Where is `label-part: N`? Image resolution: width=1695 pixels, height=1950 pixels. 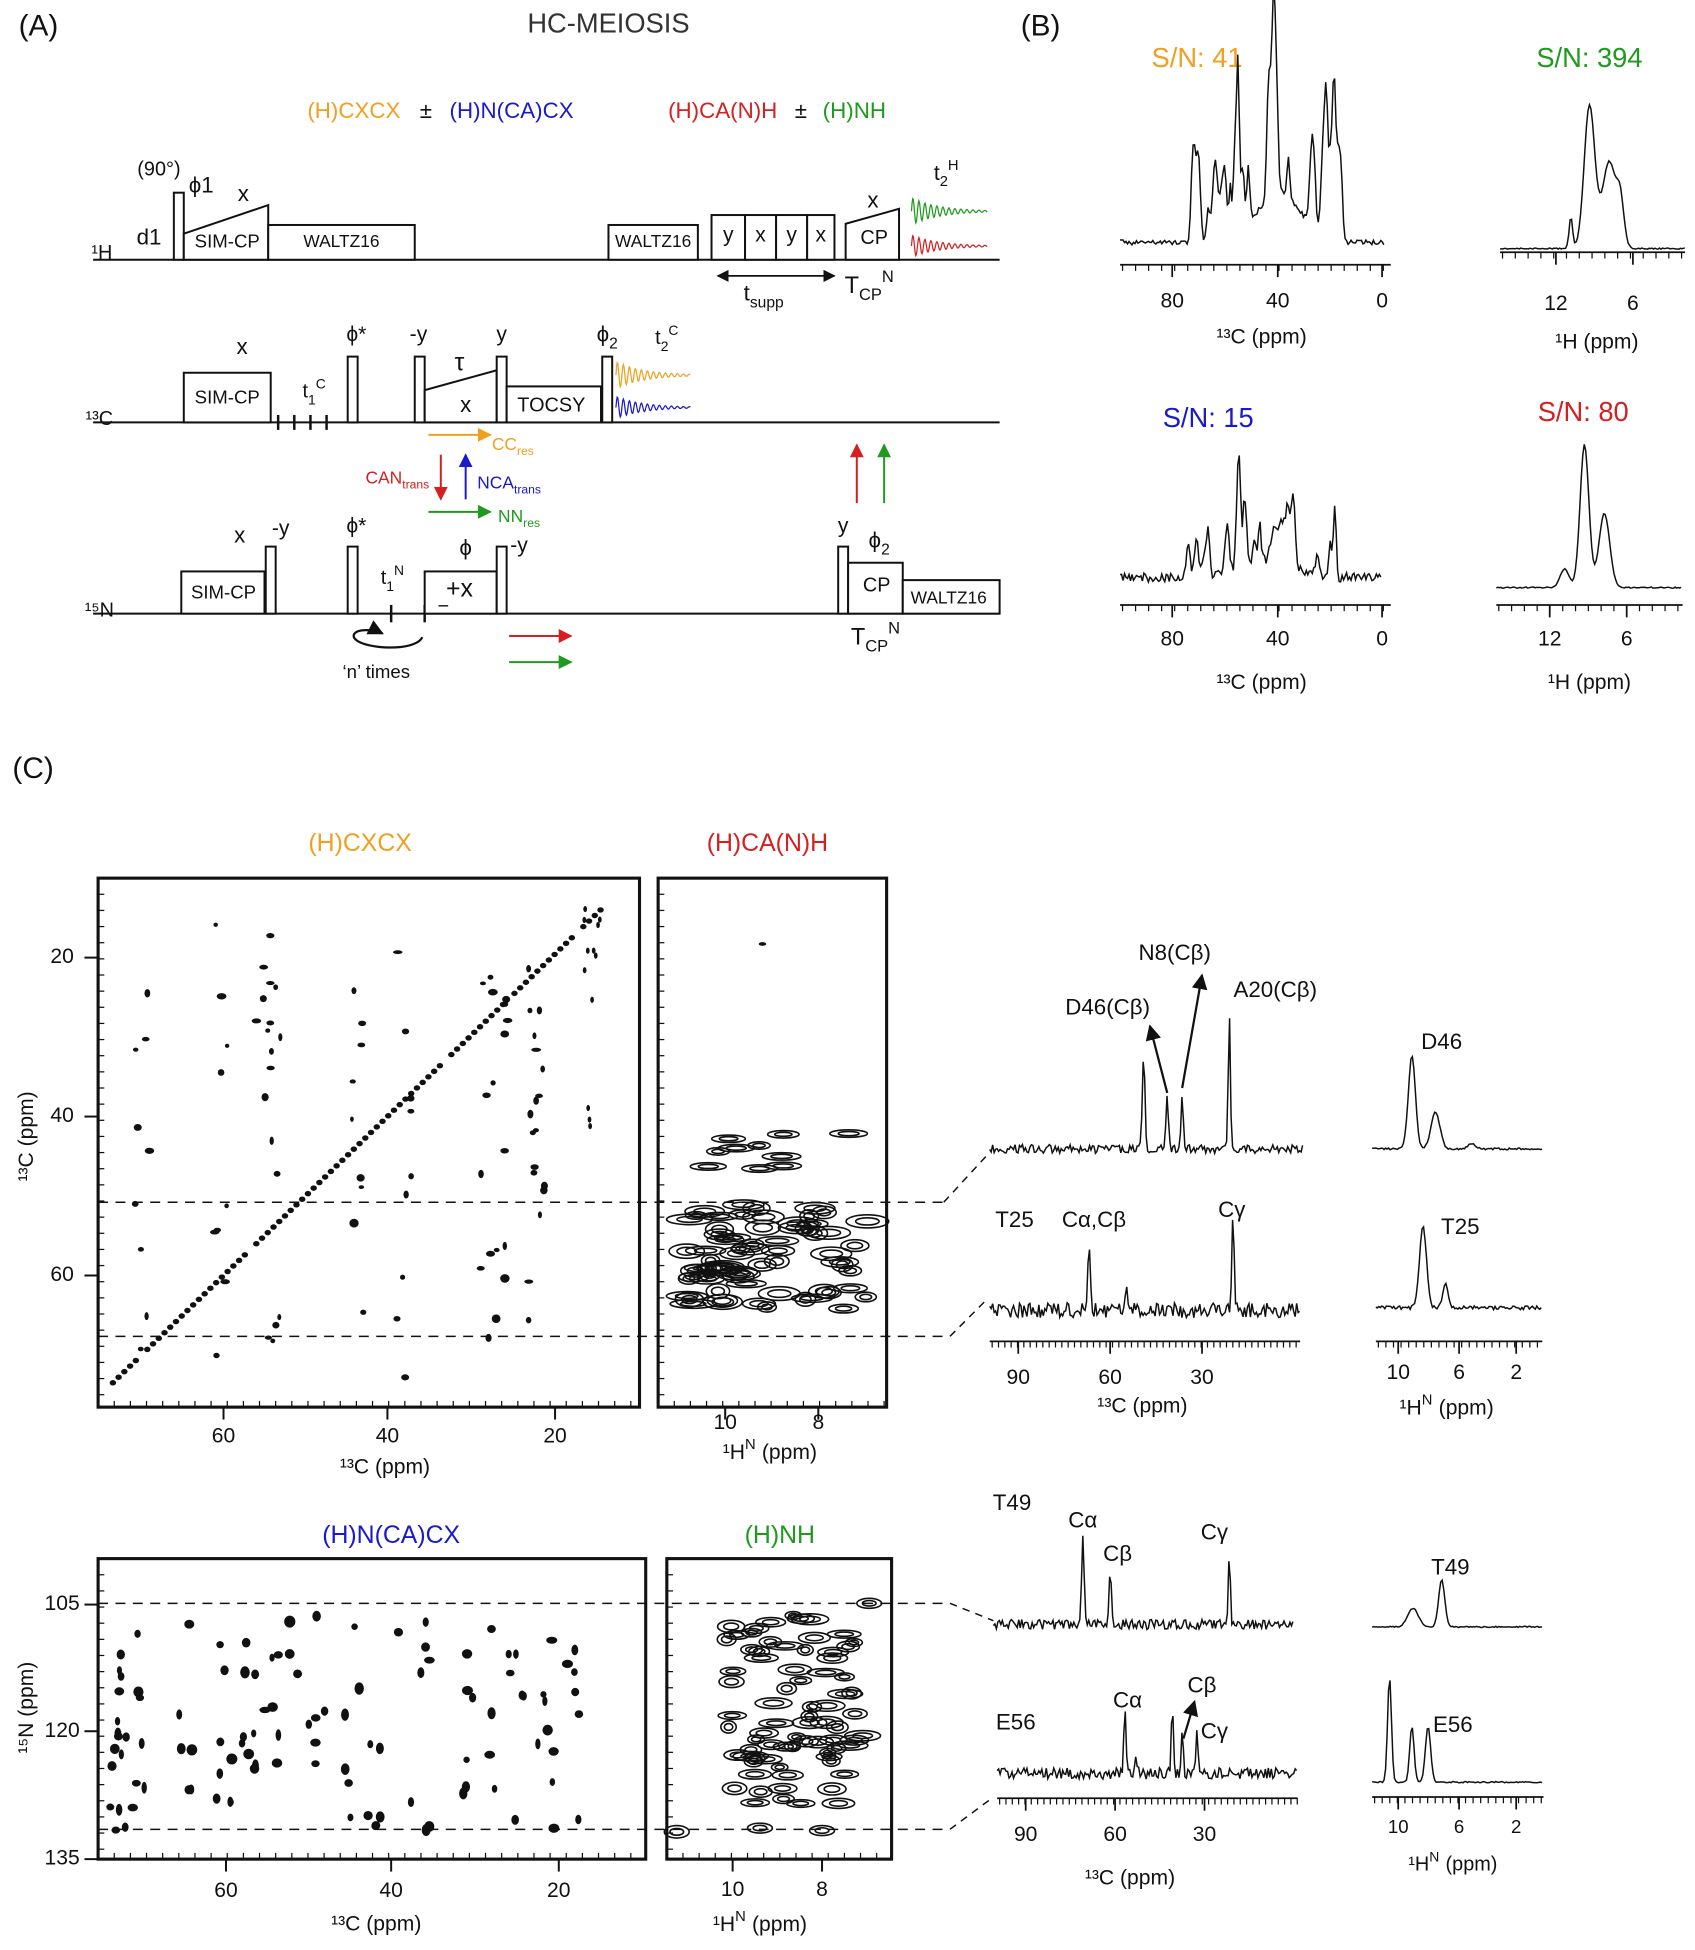
label-part: N is located at coordinates (399, 570).